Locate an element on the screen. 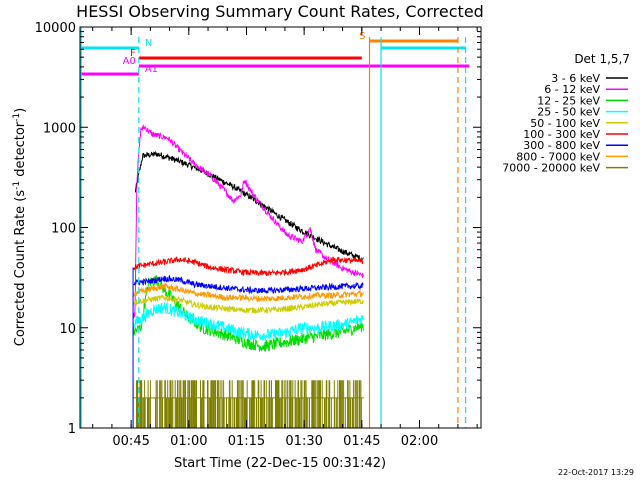 This screenshot has width=640, height=484. y-axis-label: Corrected Count Rate (s-1 detector-1) is located at coordinates (20, 227).